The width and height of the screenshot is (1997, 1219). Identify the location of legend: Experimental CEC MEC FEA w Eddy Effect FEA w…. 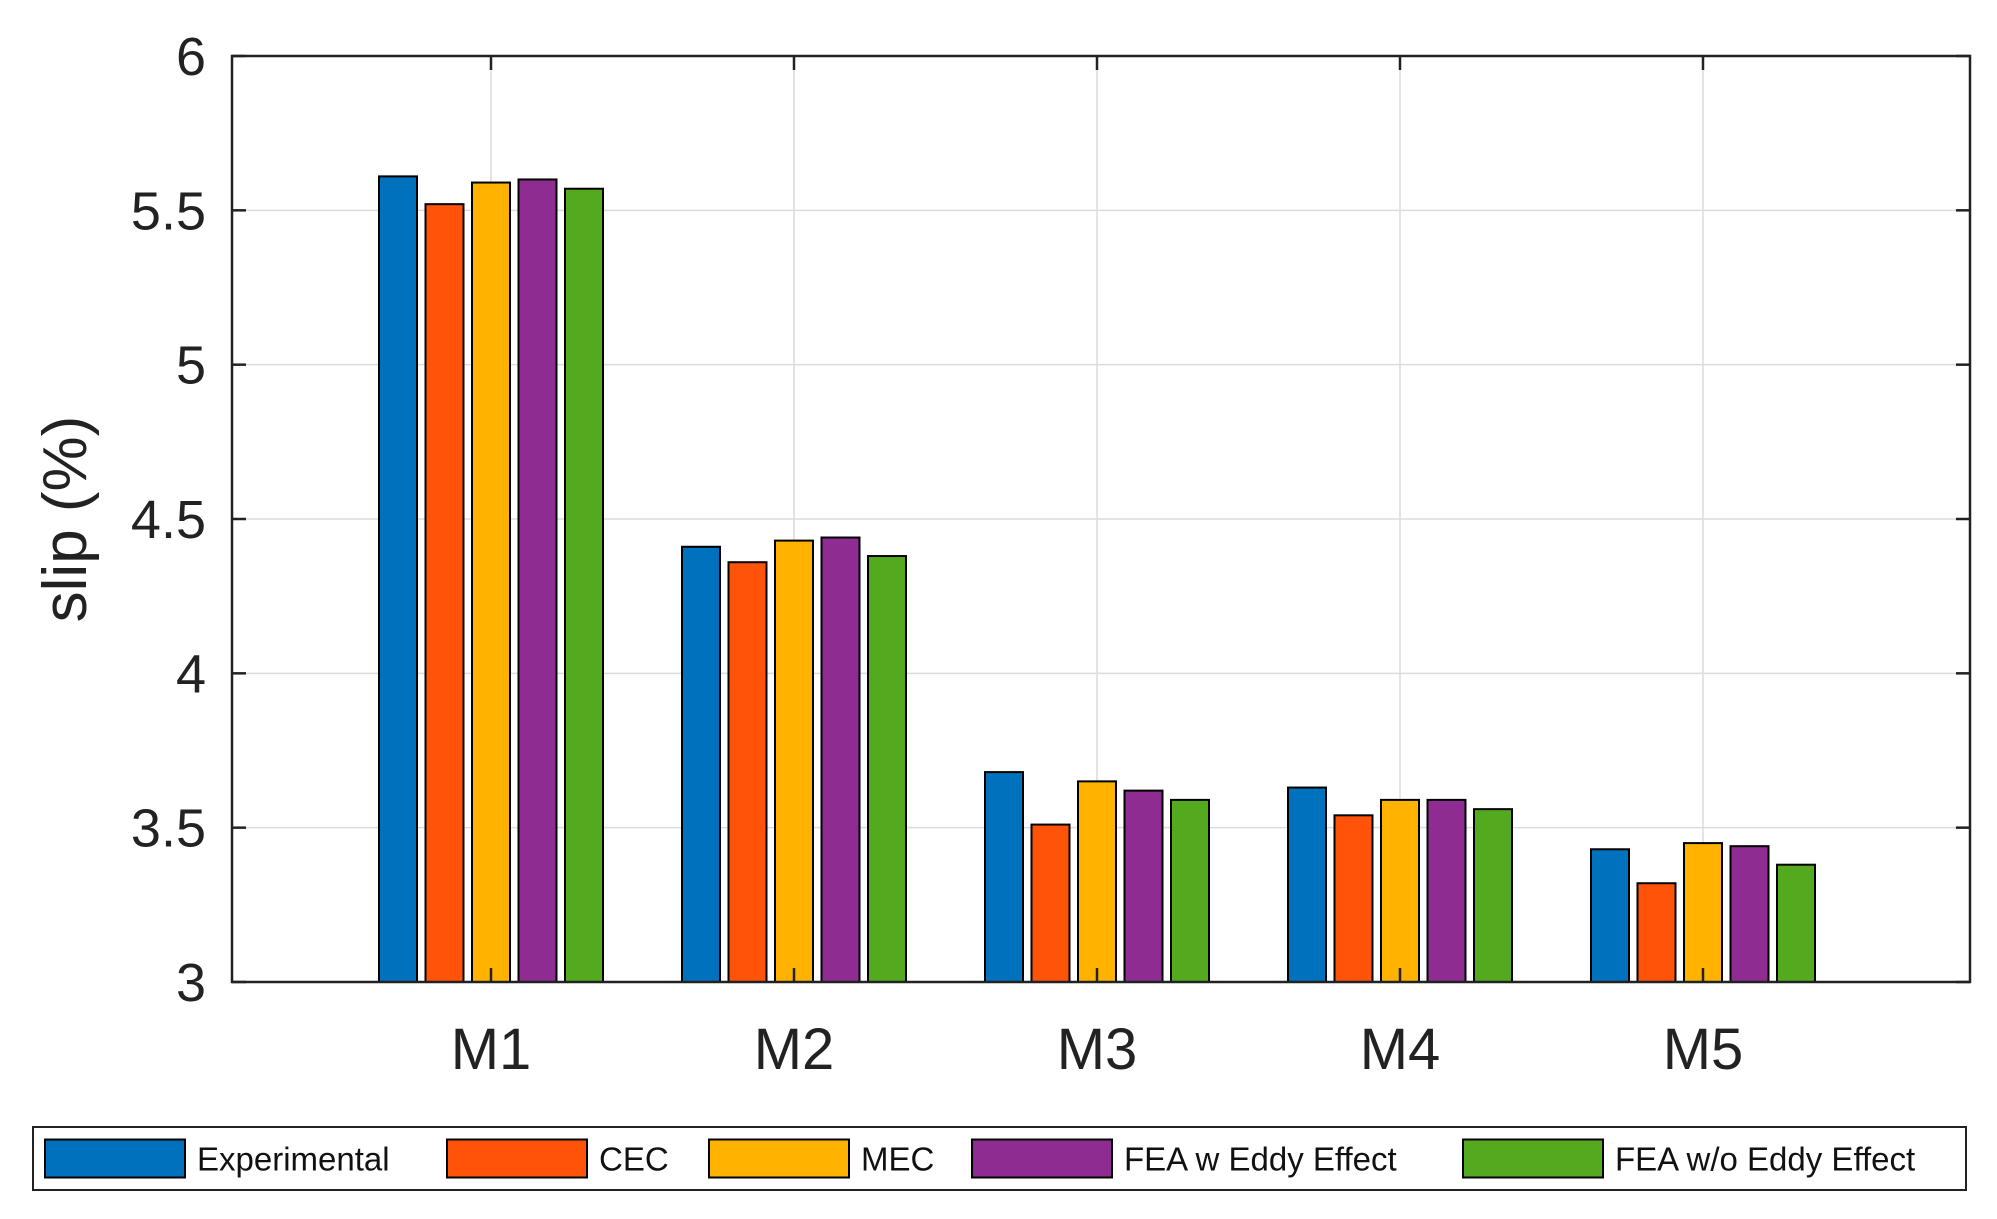
(999, 1158).